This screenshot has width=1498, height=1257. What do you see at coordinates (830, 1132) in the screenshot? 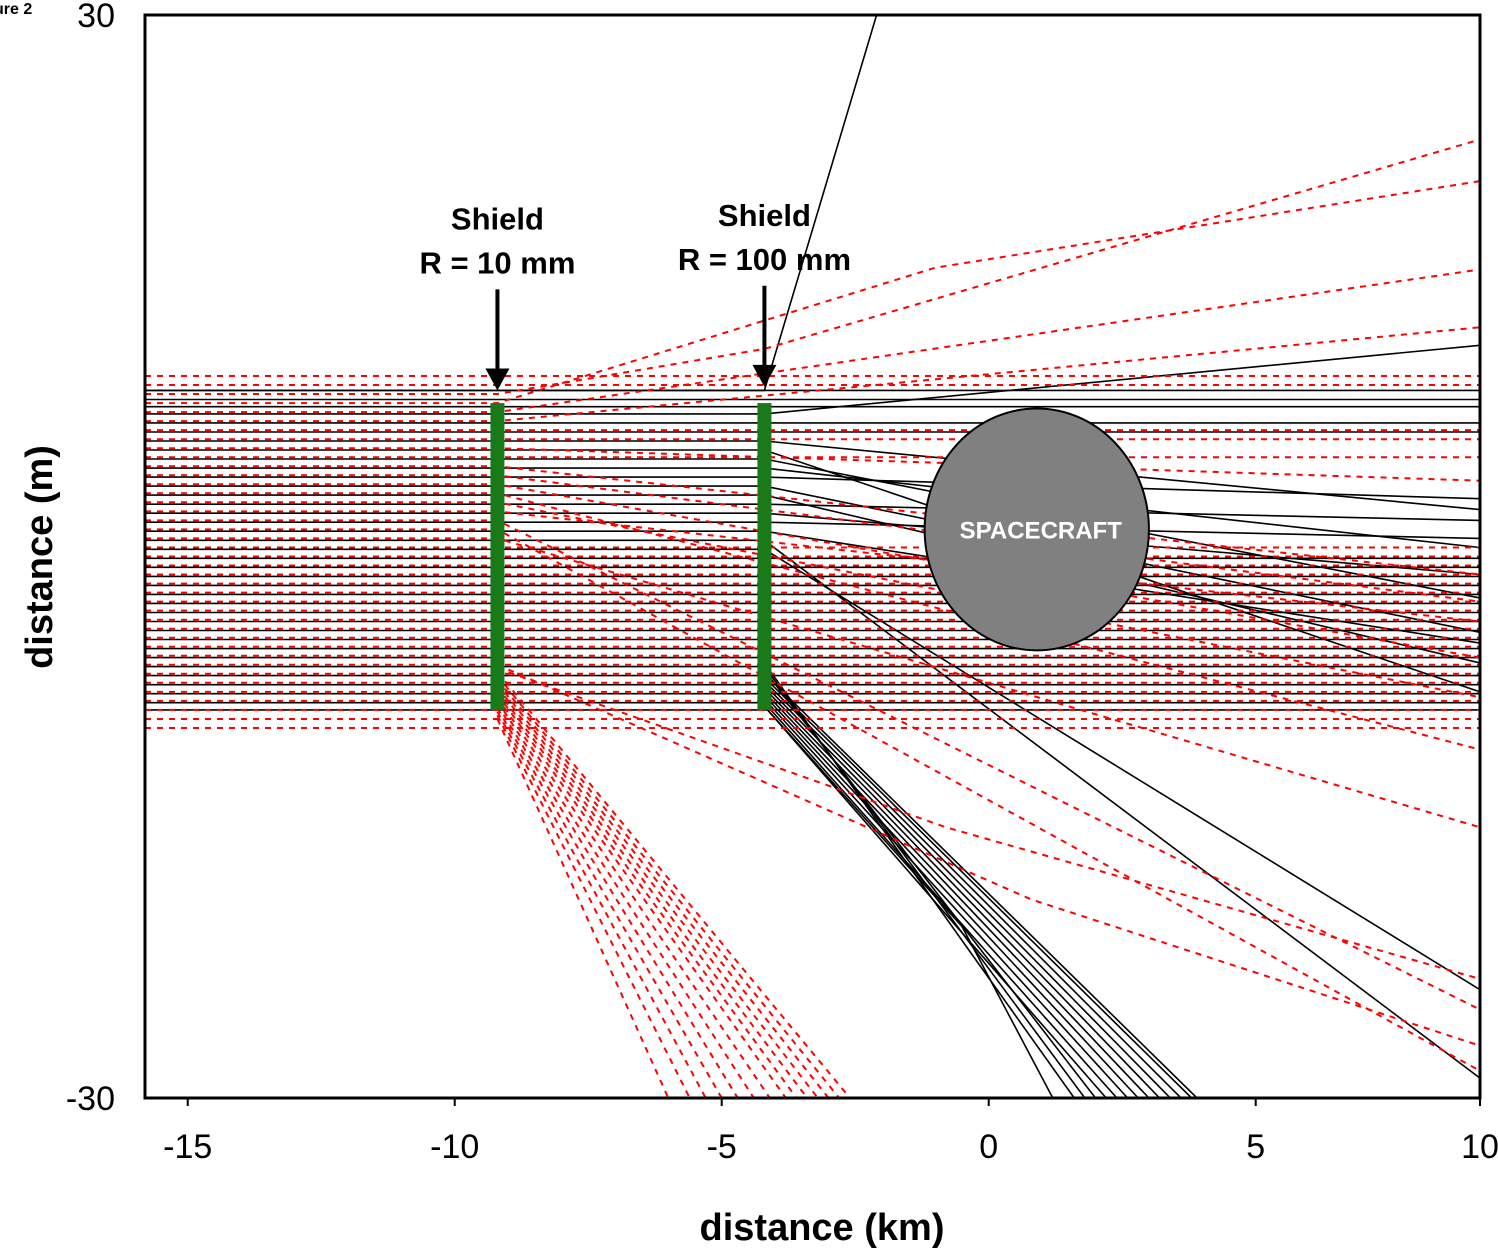
I see `x-axis: -15 -10 -5 0 5 10` at bounding box center [830, 1132].